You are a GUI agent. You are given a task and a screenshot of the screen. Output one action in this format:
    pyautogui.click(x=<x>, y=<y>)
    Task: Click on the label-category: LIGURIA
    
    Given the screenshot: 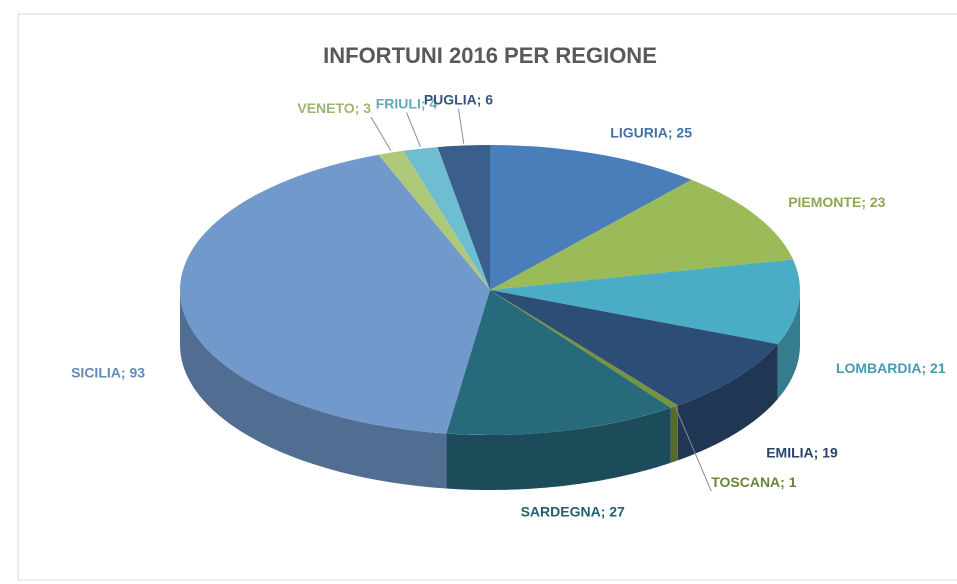 What is the action you would take?
    pyautogui.click(x=639, y=132)
    